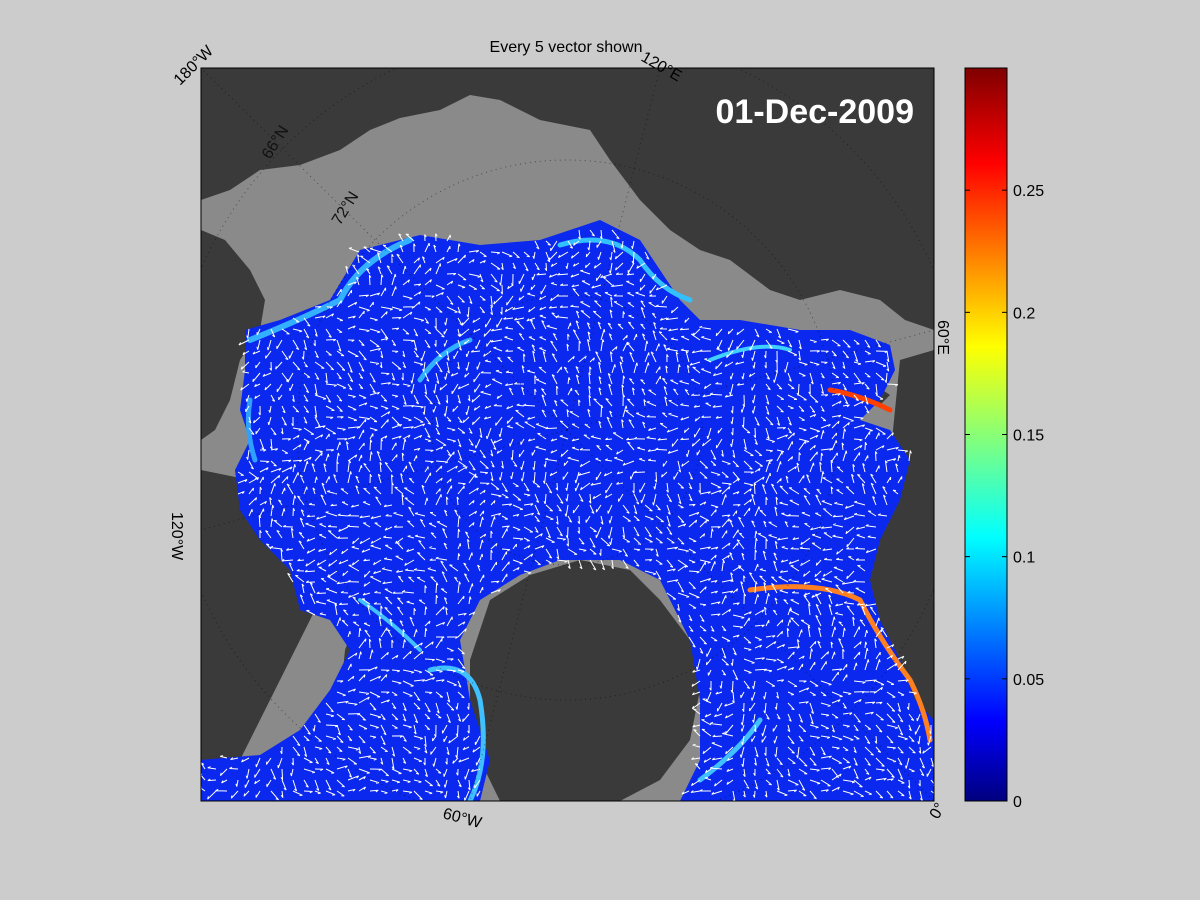 The height and width of the screenshot is (900, 1200). I want to click on lon-label-60w: 60°W, so click(462, 818).